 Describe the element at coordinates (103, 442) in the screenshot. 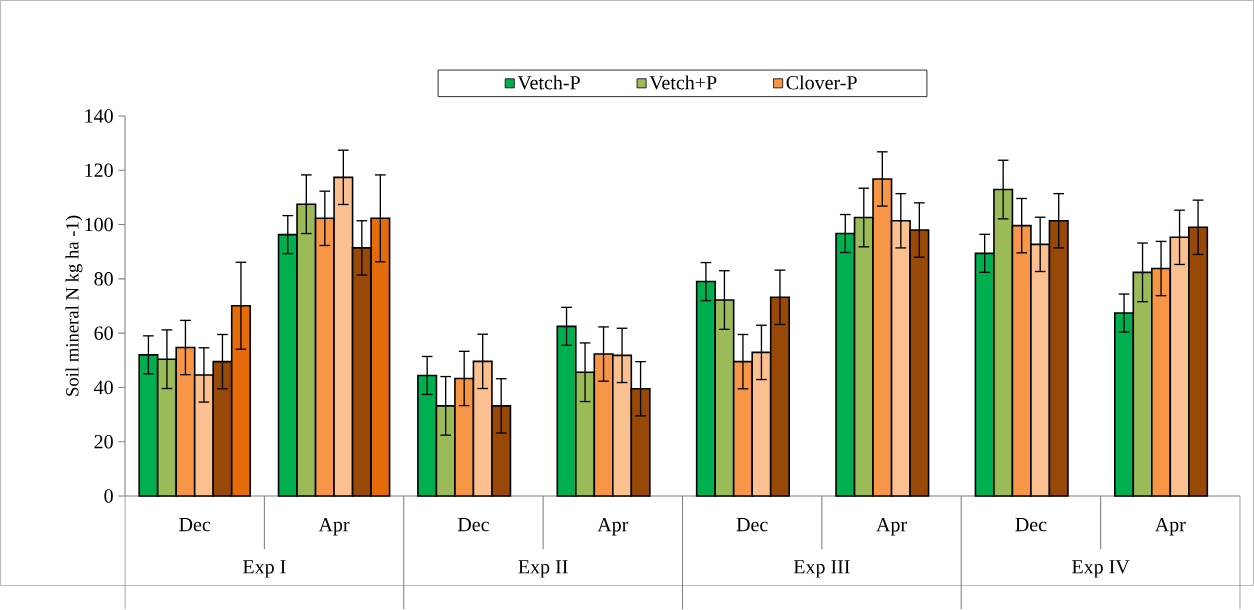

I see `y-tick-label: 20` at that location.